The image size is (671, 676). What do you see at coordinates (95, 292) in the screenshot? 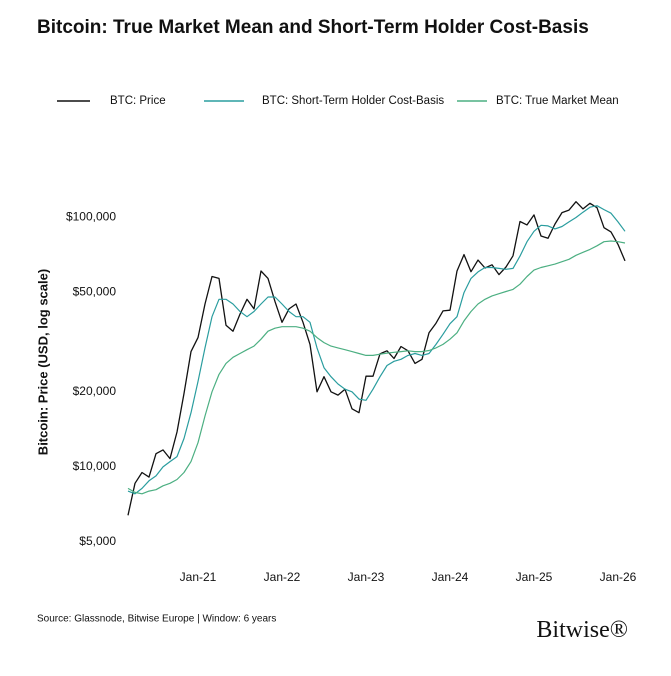
I see `y-tick-label: $50,000` at bounding box center [95, 292].